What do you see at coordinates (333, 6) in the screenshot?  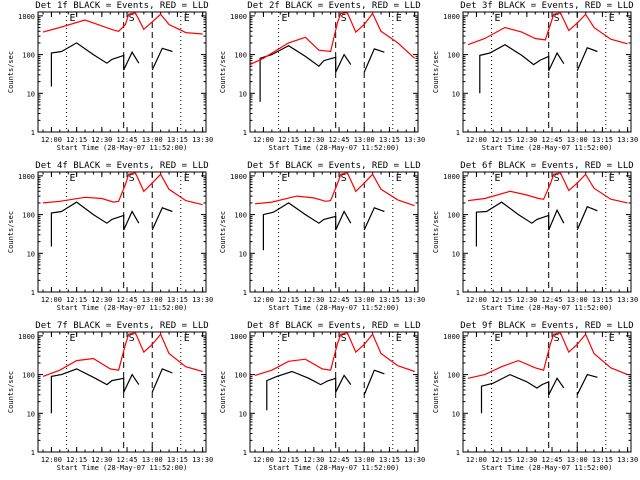 I see `panel-title: Det 2f BLACK = Events, RED = LLD` at bounding box center [333, 6].